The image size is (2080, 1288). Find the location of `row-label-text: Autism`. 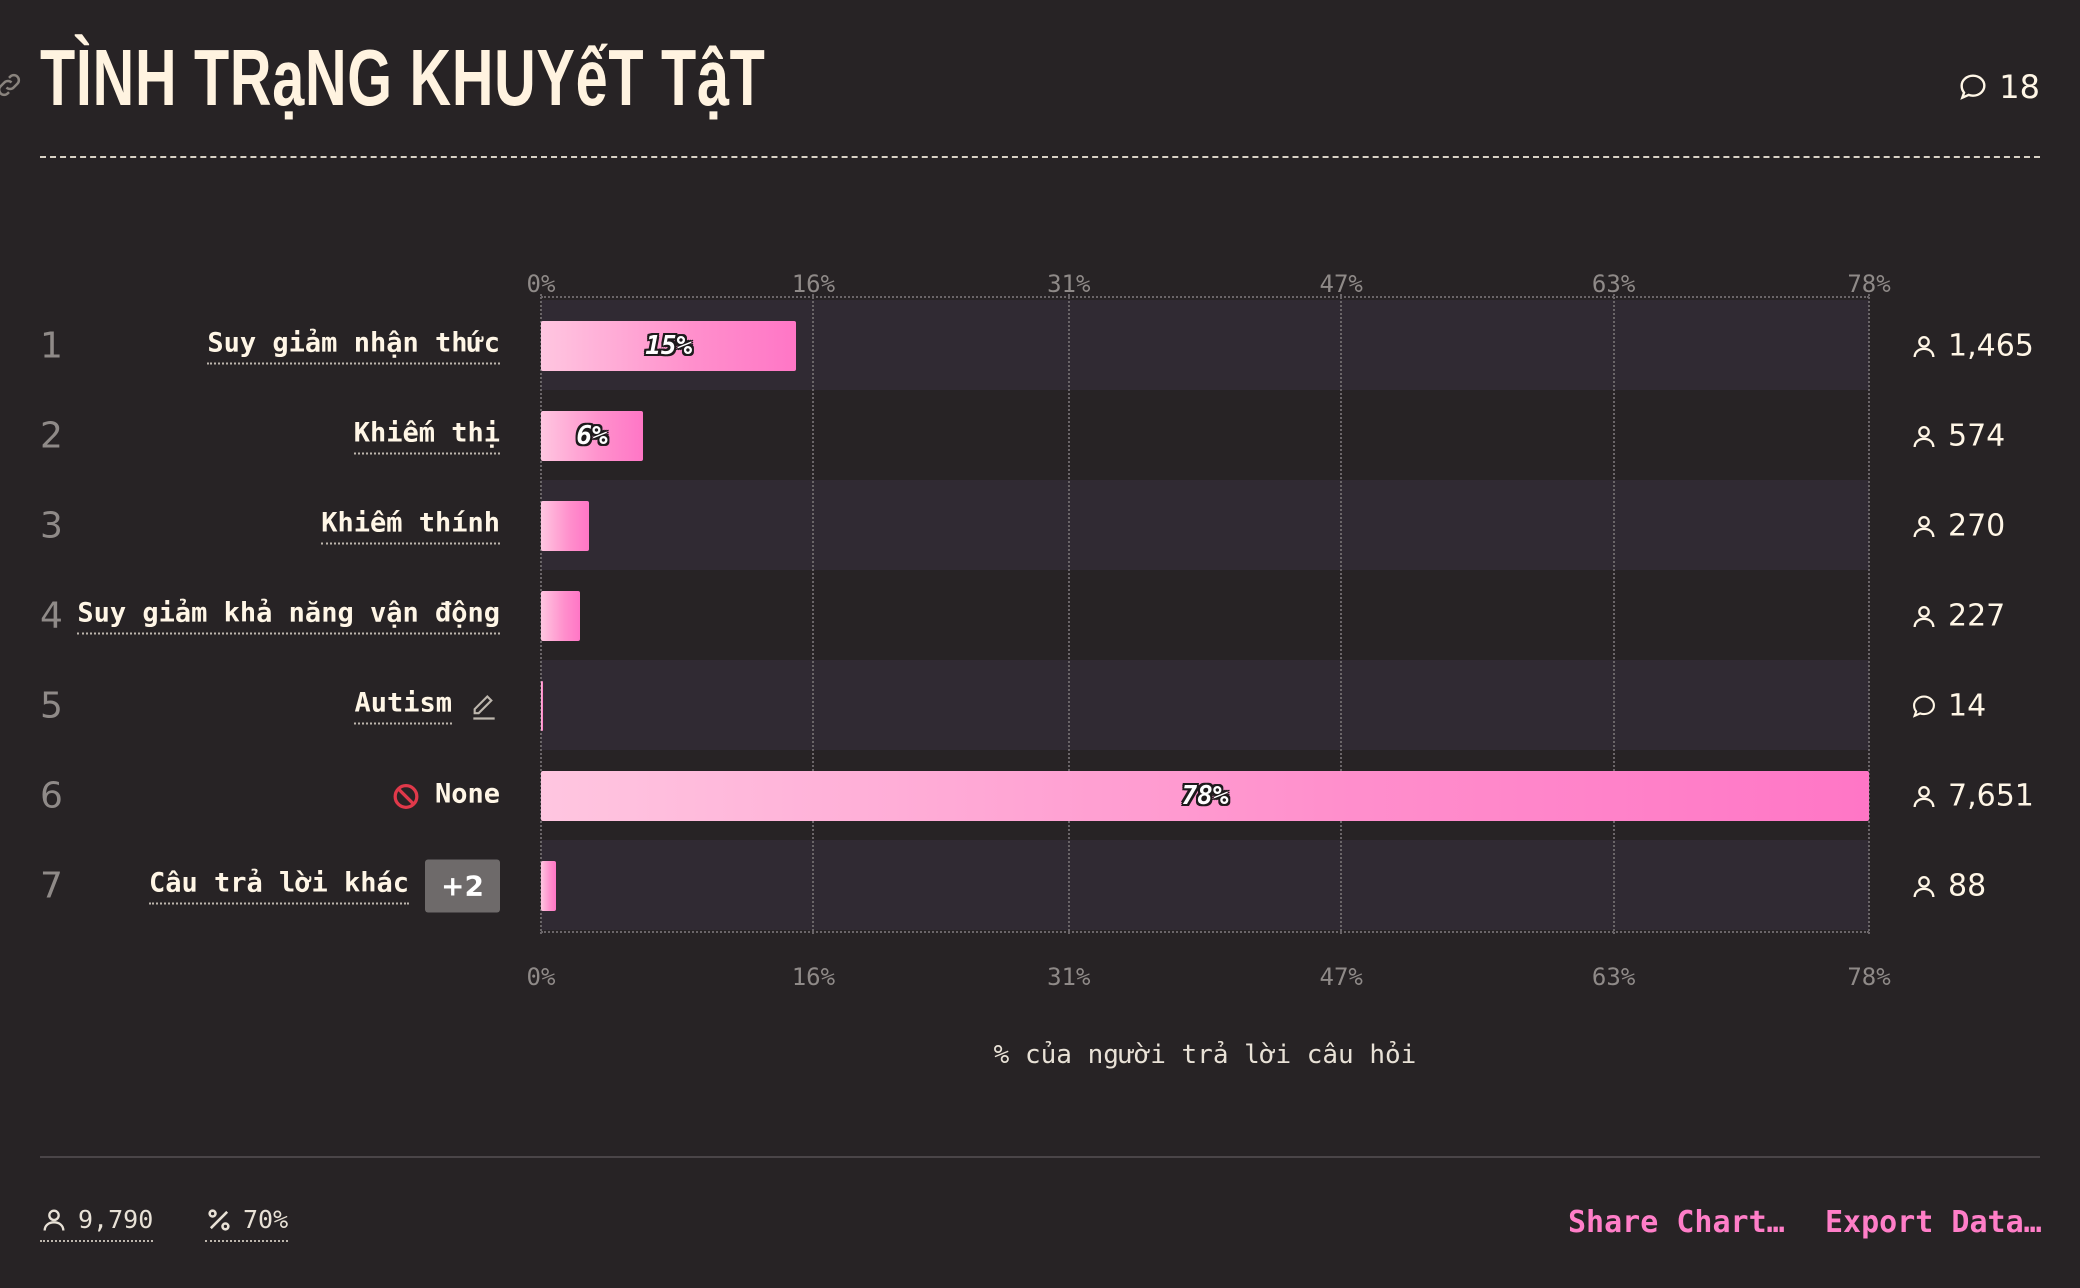

row-label-text: Autism is located at coordinates (403, 706).